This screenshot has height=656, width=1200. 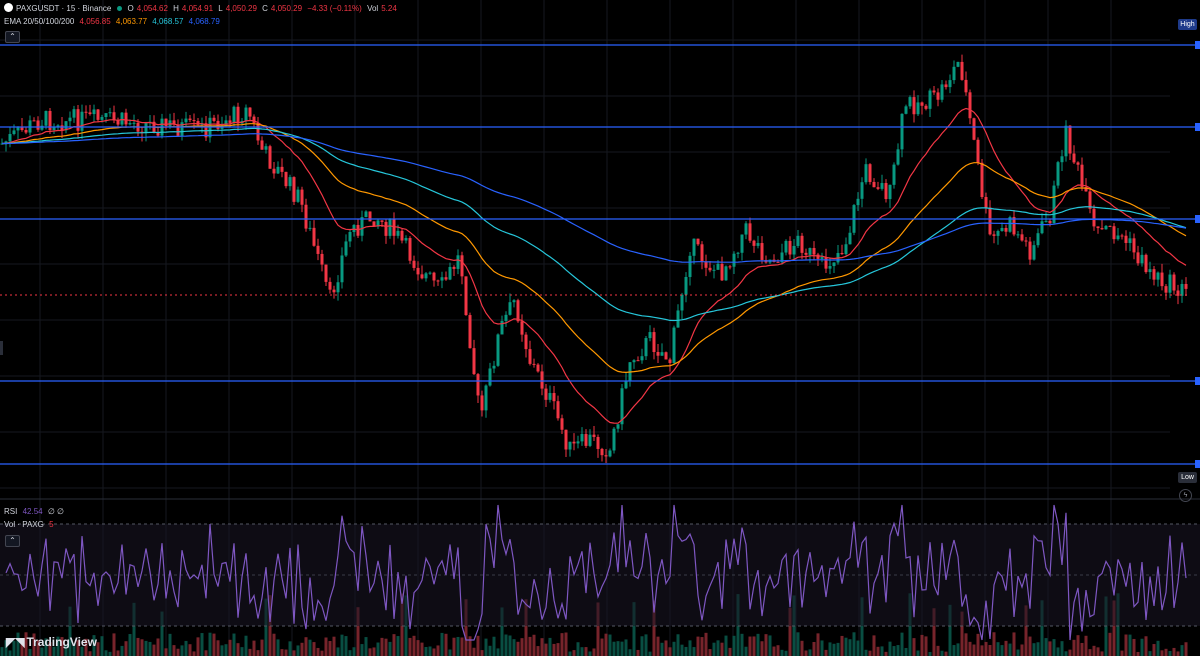 I want to click on collapse-legend-button: ⌃, so click(x=12, y=37).